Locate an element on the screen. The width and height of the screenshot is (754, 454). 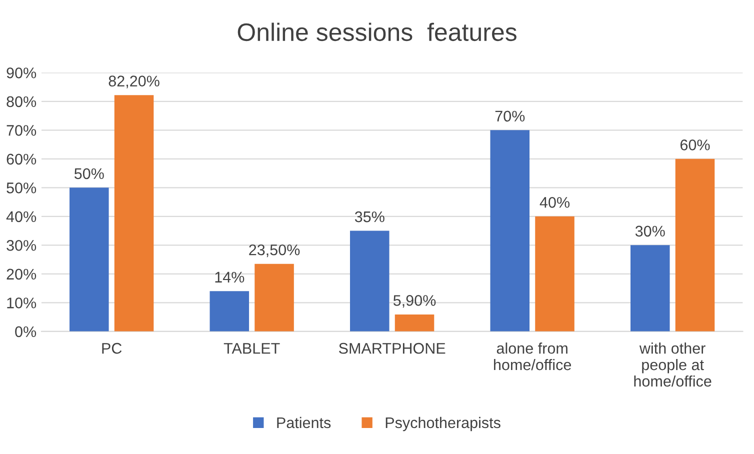
y-tick-label: 20% is located at coordinates (21, 274).